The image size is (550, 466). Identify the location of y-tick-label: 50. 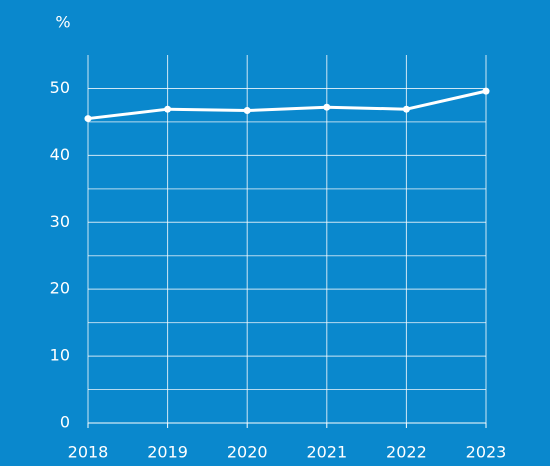
(60, 87).